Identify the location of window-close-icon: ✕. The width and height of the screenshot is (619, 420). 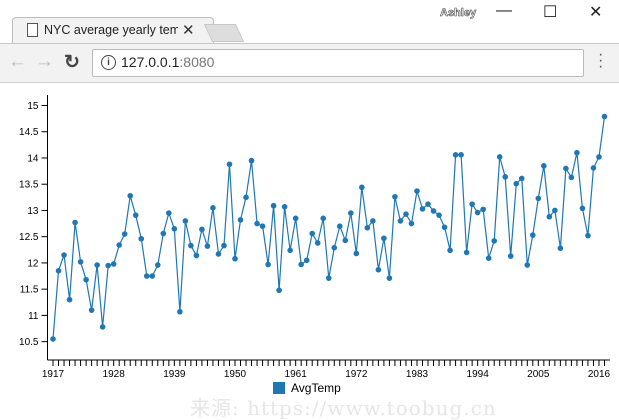
(596, 12).